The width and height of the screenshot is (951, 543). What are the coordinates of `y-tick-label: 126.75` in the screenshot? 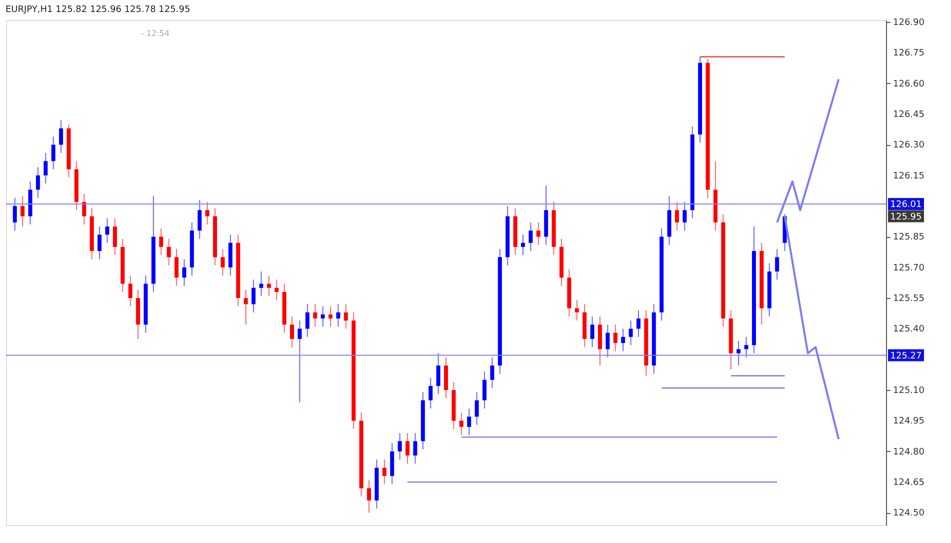 It's located at (908, 53).